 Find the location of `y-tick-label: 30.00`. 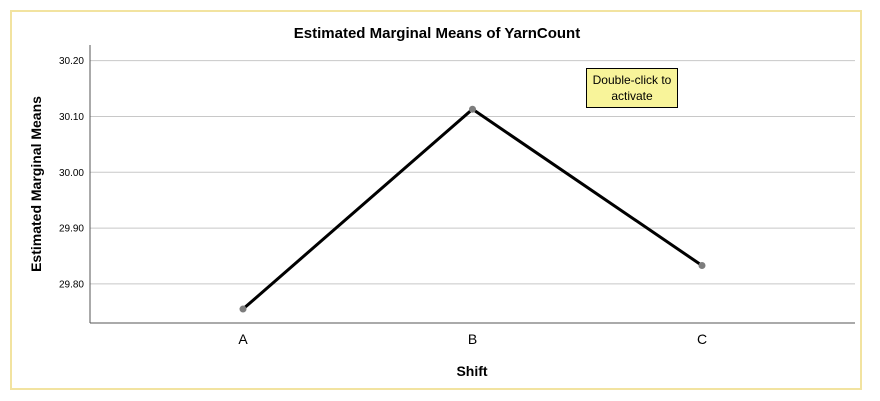

y-tick-label: 30.00 is located at coordinates (71, 173).